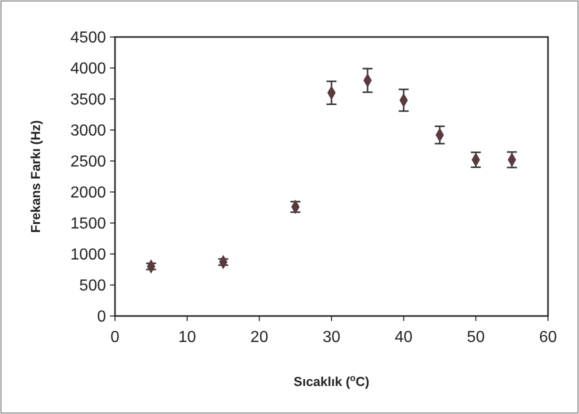  Describe the element at coordinates (187, 337) in the screenshot. I see `x-tick-label: 10` at that location.